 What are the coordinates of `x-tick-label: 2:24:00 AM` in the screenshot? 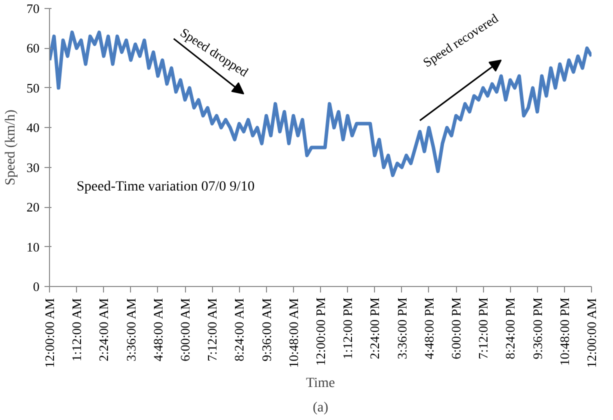 It's located at (104, 330).